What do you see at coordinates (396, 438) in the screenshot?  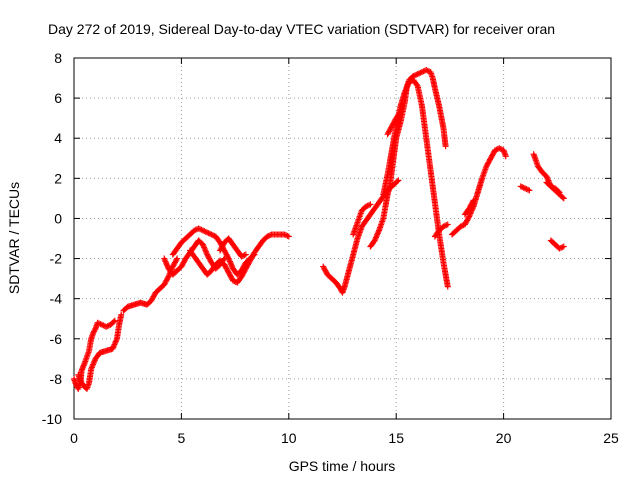 I see `x-tick-label: 15` at bounding box center [396, 438].